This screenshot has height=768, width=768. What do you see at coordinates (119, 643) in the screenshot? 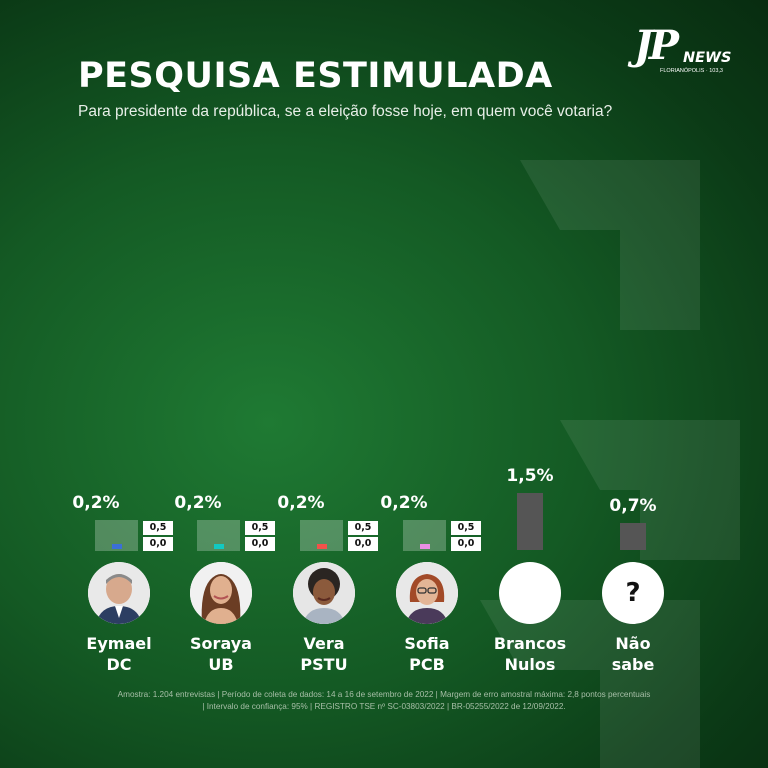
I see `category-label-line-1: Eymael` at bounding box center [119, 643].